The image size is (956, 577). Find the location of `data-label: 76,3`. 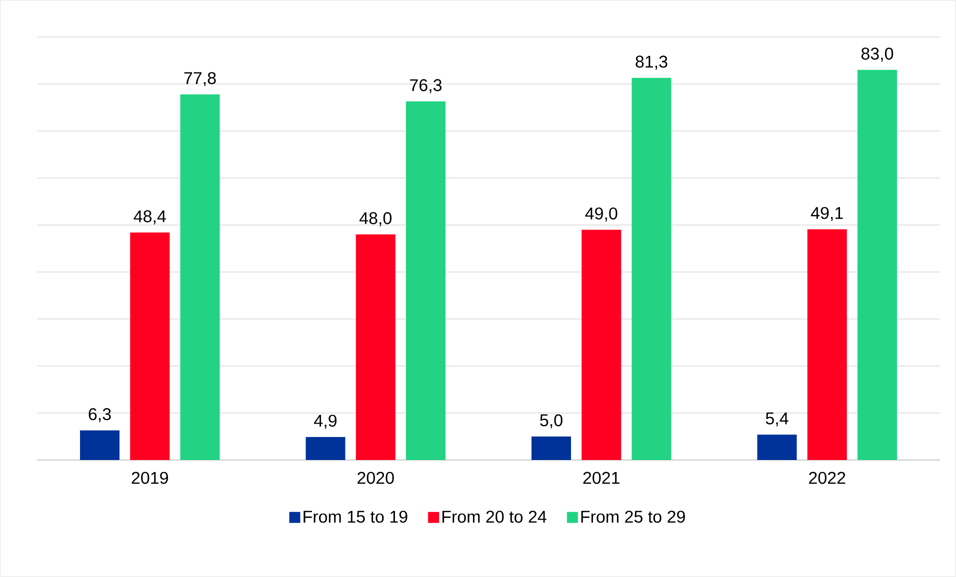

data-label: 76,3 is located at coordinates (426, 86).